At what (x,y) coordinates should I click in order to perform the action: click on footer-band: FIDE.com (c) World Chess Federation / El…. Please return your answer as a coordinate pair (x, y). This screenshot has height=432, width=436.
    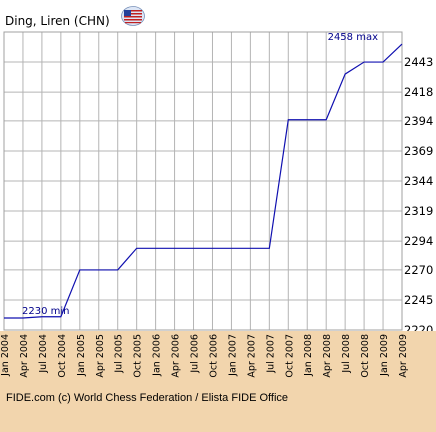
    Looking at the image, I should click on (218, 411).